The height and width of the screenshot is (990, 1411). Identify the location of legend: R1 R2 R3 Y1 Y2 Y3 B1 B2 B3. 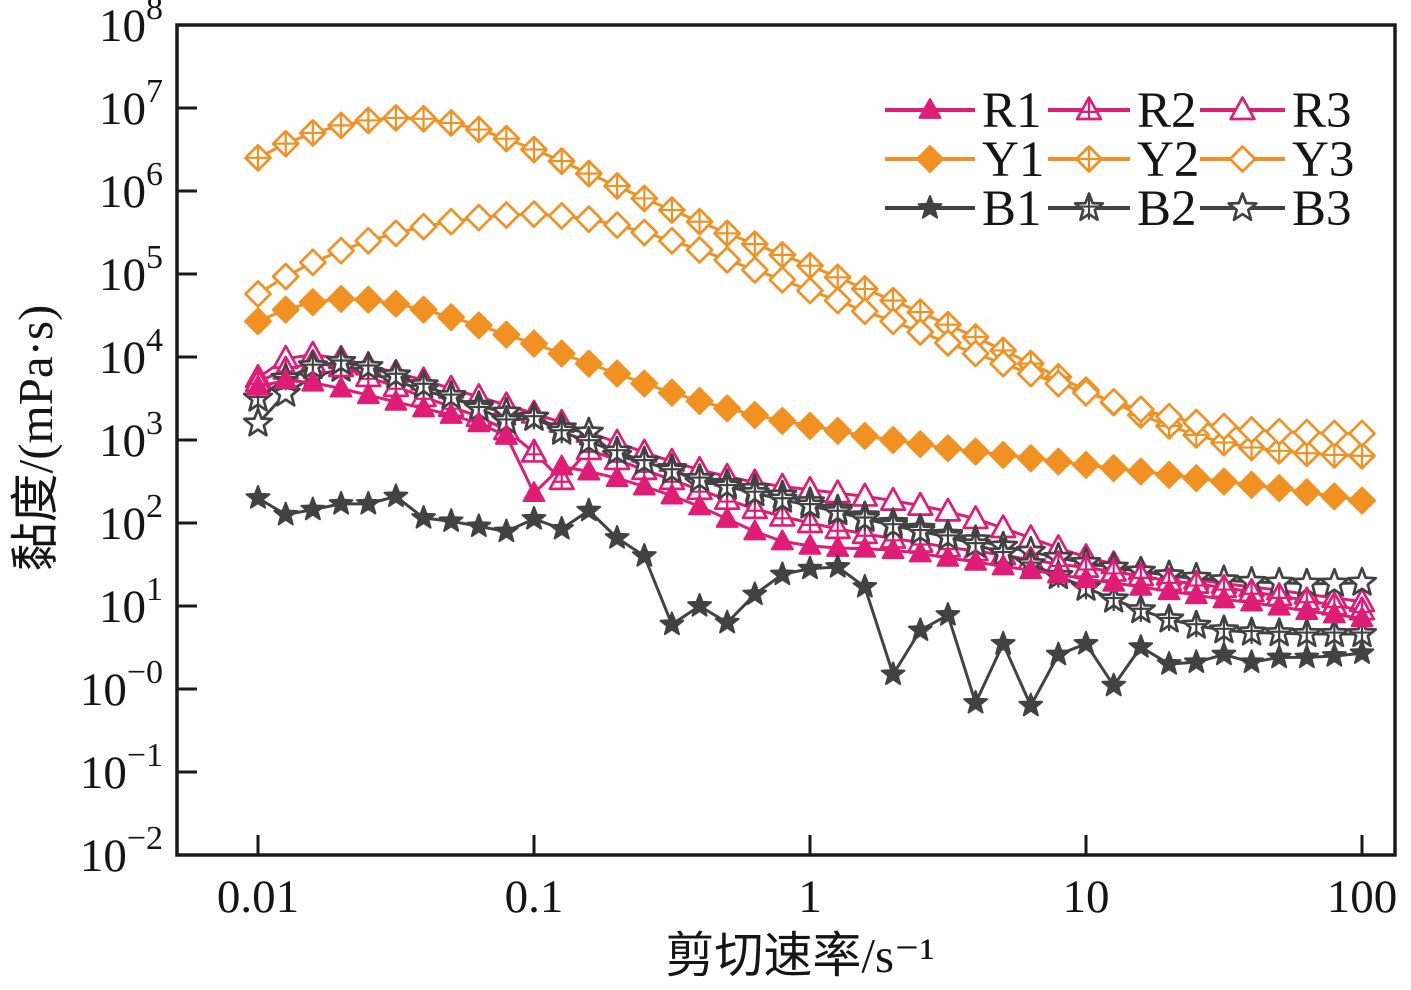
(1119, 160).